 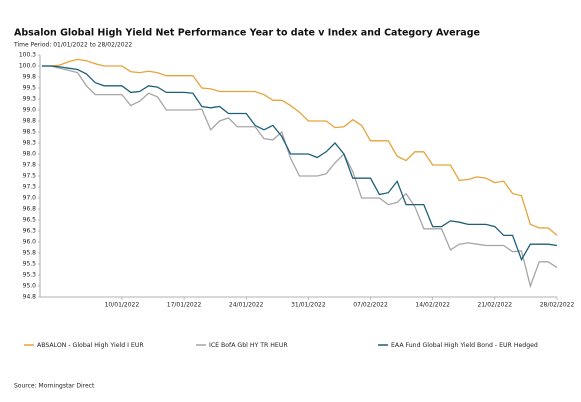 What do you see at coordinates (30, 220) in the screenshot?
I see `y-tick-label: 96.5` at bounding box center [30, 220].